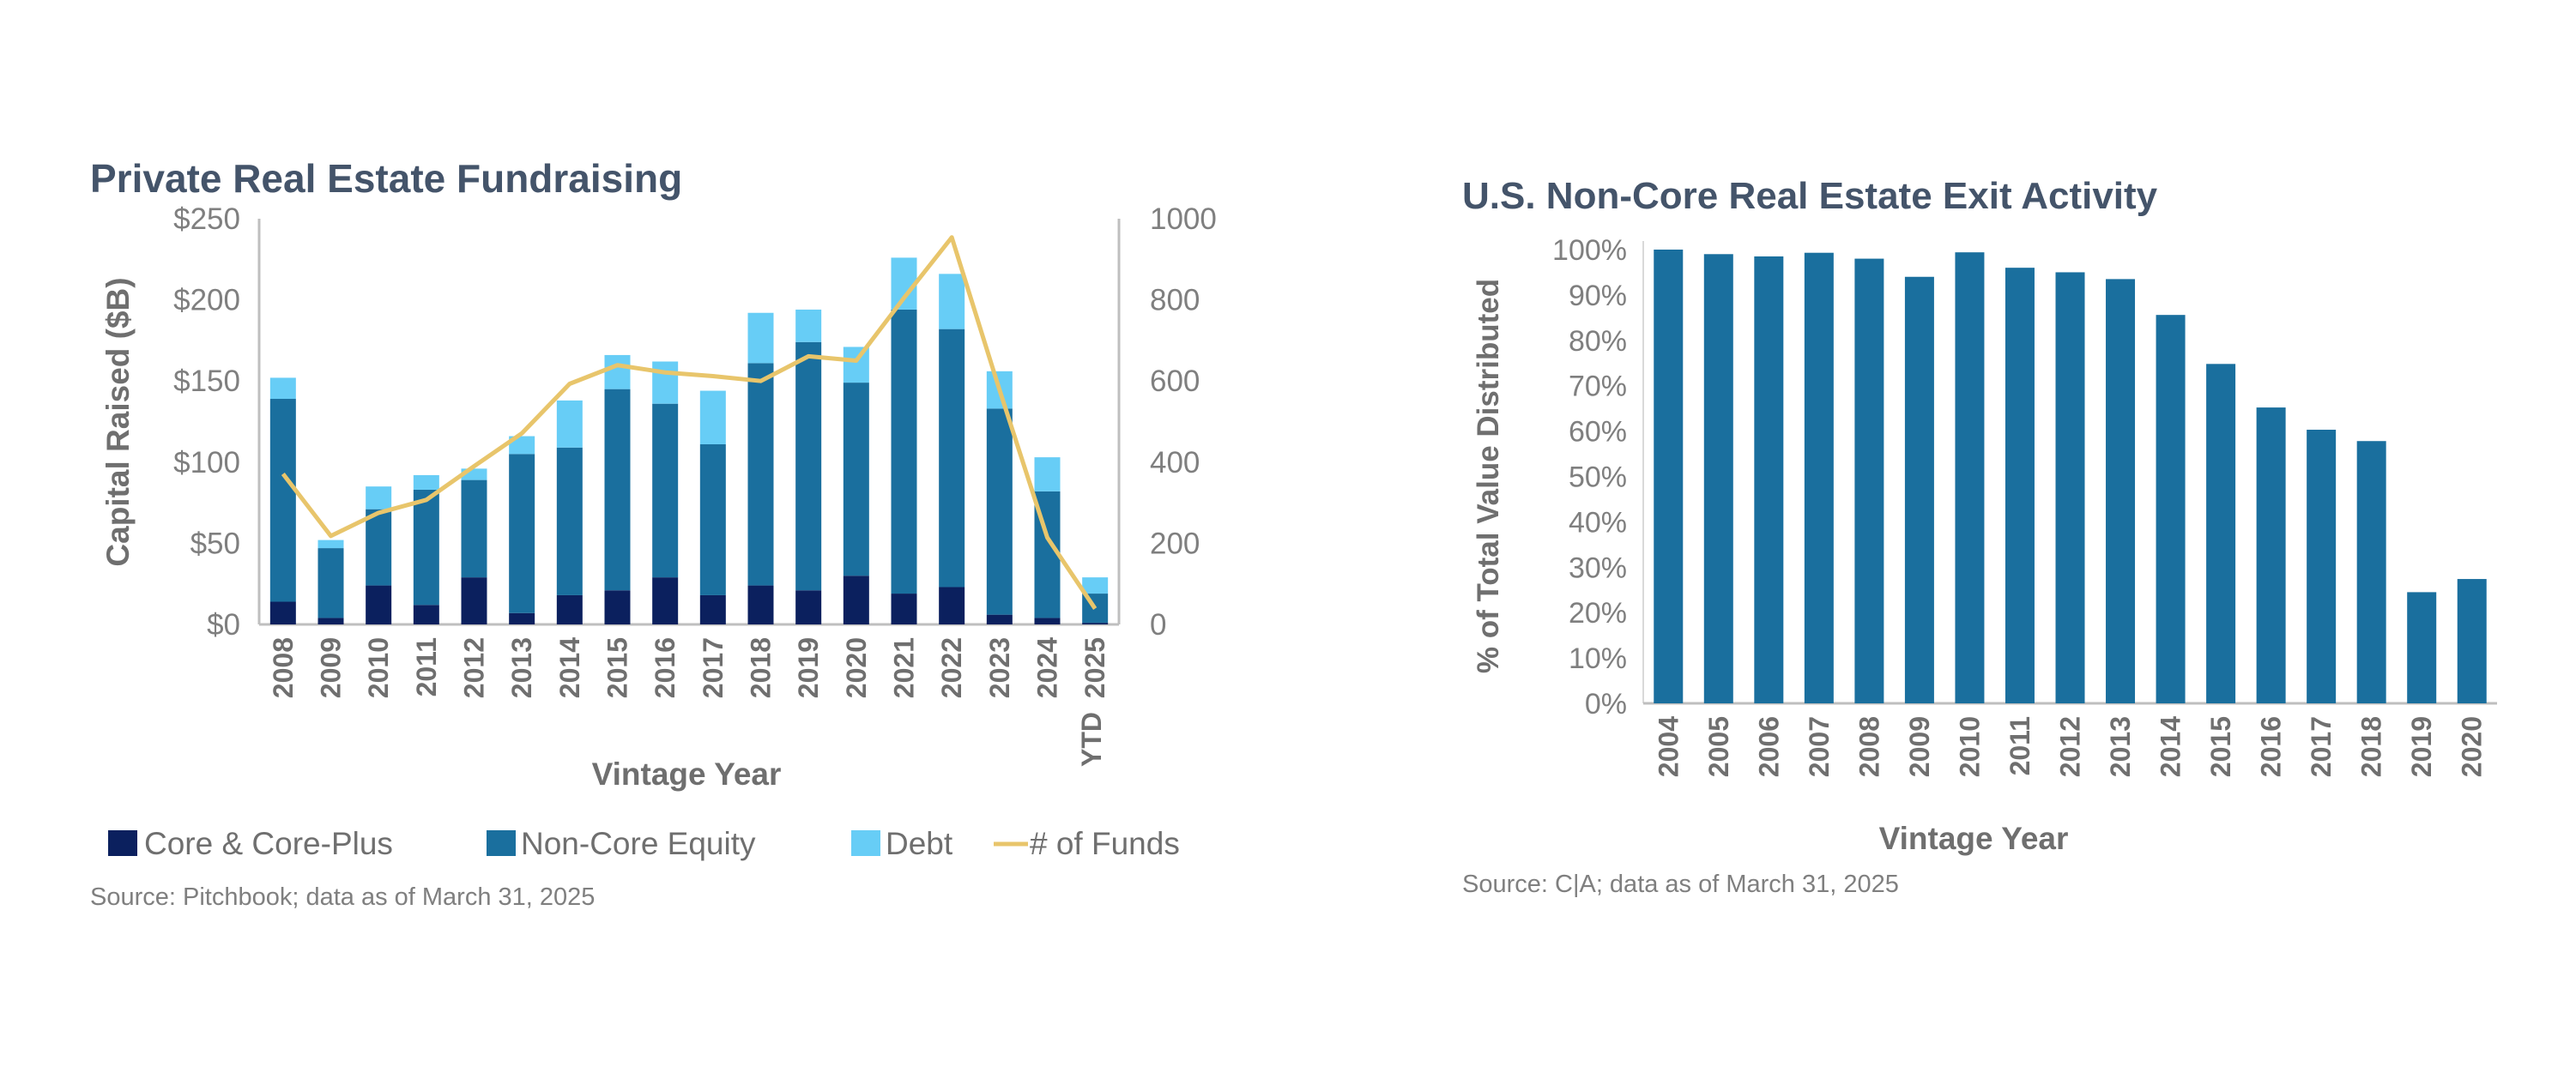  Describe the element at coordinates (2472, 641) in the screenshot. I see `exit-bar-2020` at that location.